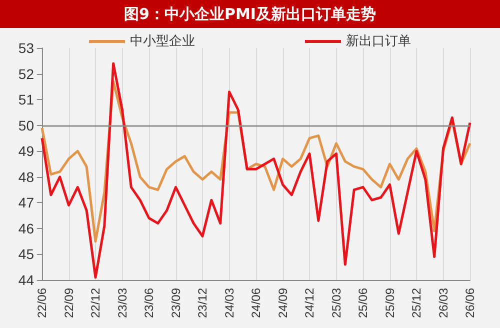 This screenshot has height=328, width=500. What do you see at coordinates (42, 303) in the screenshot?
I see `x-tick-label: 22/06` at bounding box center [42, 303].